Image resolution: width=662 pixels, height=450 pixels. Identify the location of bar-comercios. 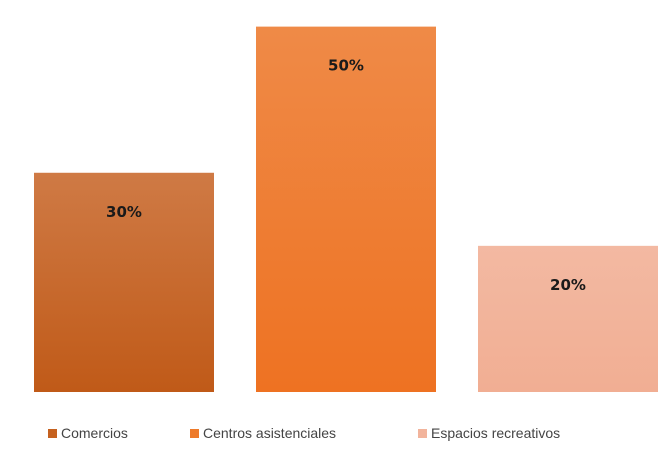
(124, 282).